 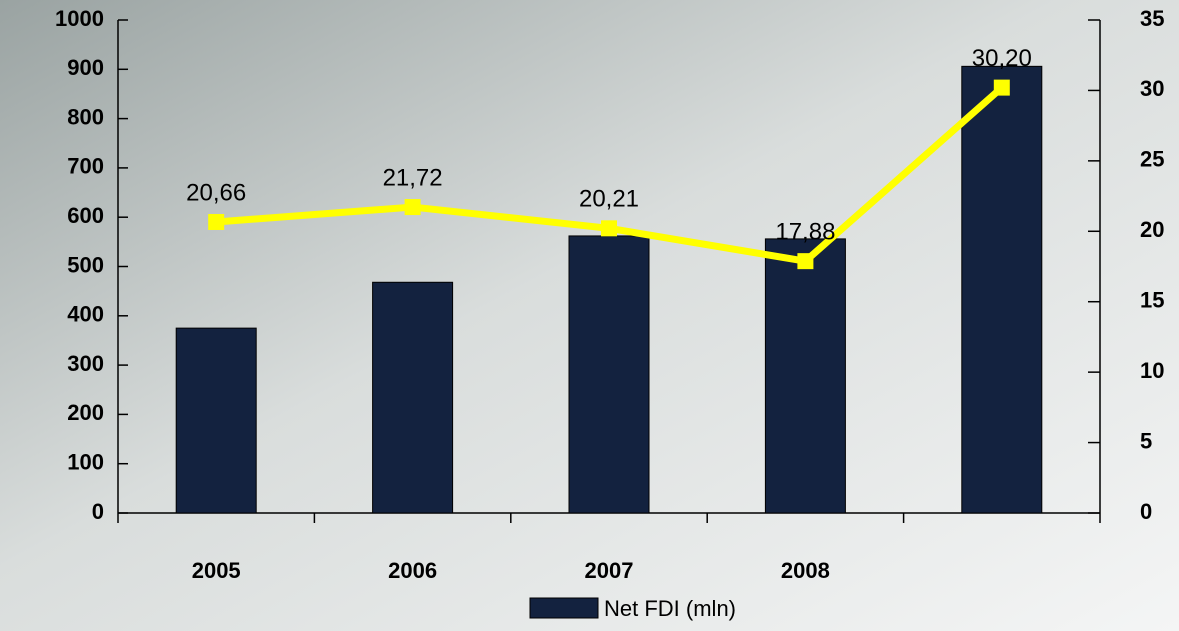 I want to click on legend-swatch, so click(x=564, y=608).